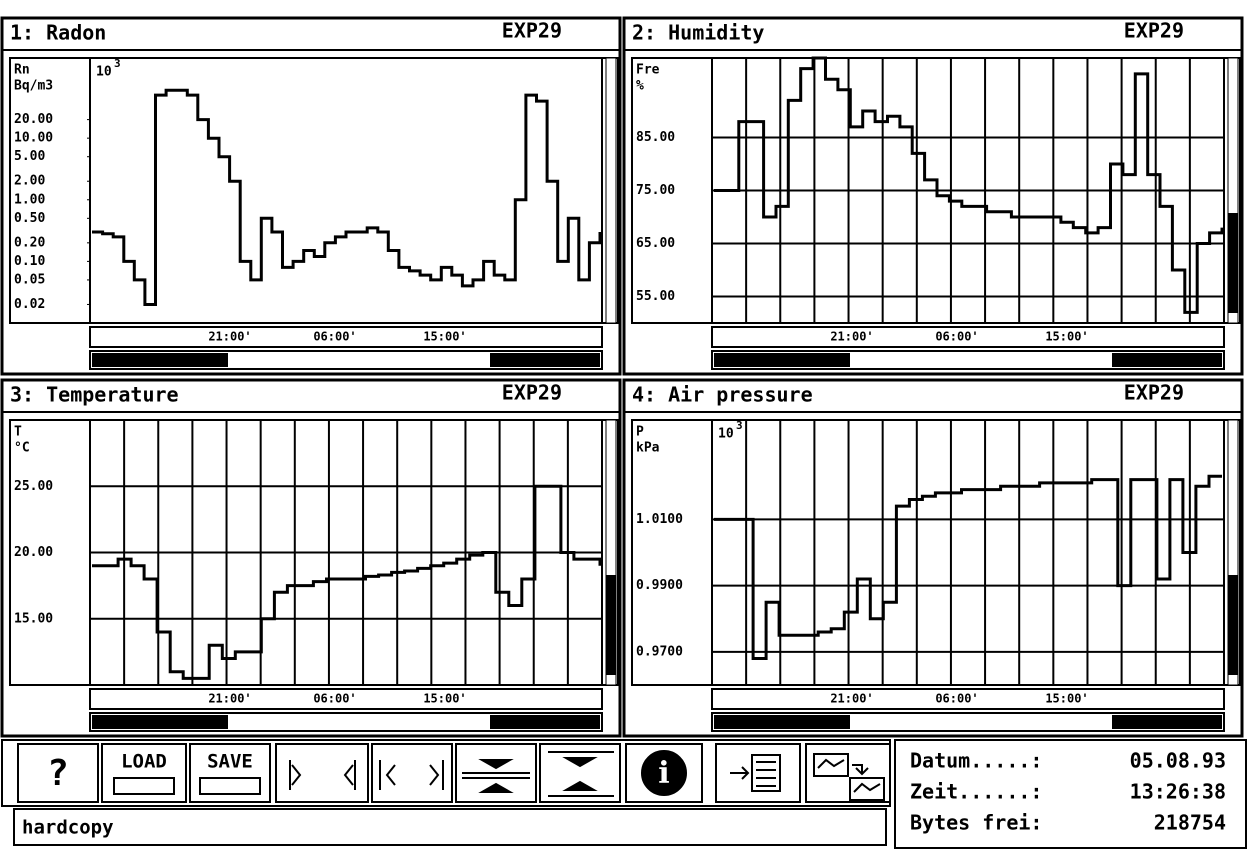 This screenshot has height=851, width=1248. Describe the element at coordinates (144, 786) in the screenshot. I see `load-icon` at that location.